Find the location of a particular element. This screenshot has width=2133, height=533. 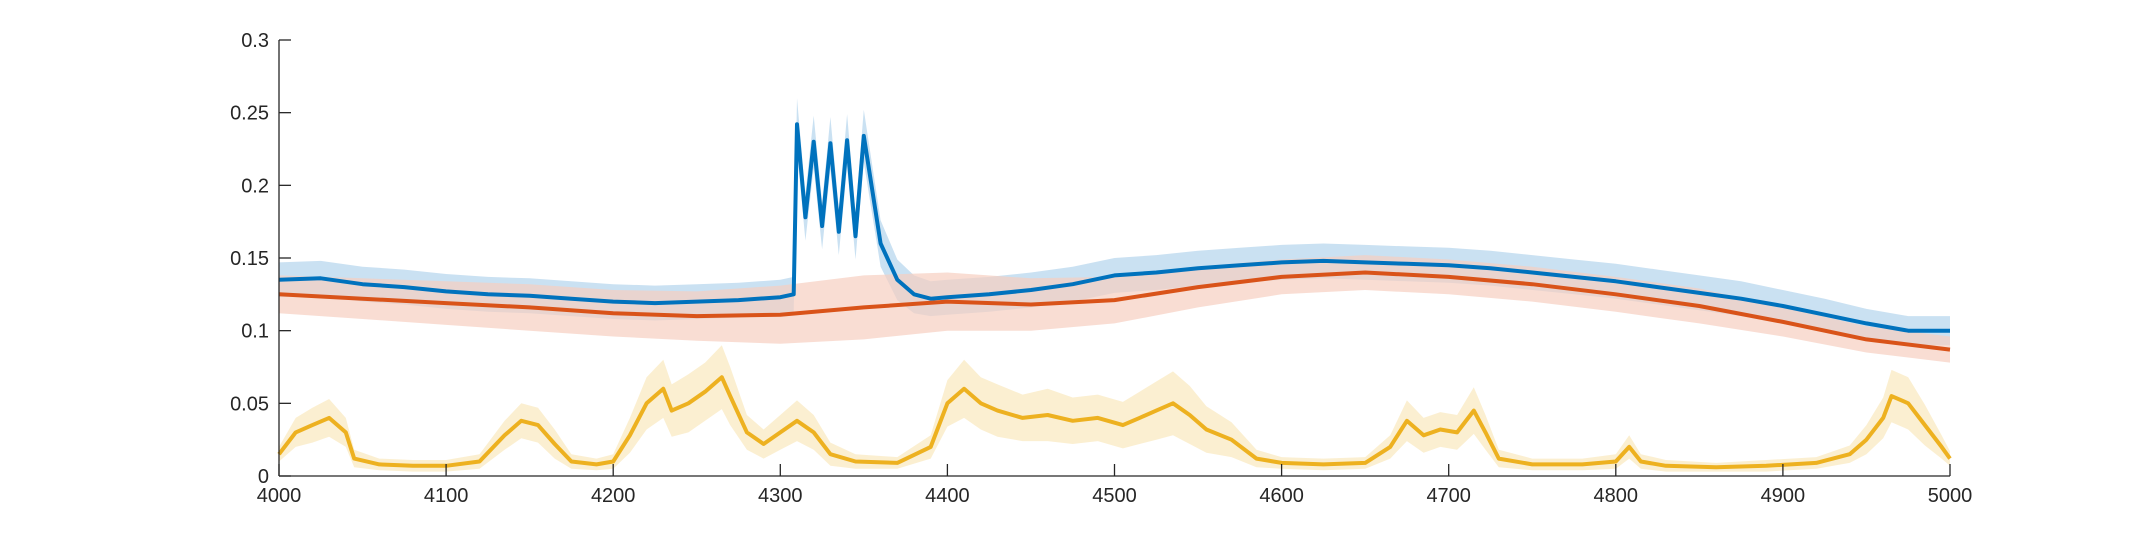

series-3-line is located at coordinates (1114, 422).